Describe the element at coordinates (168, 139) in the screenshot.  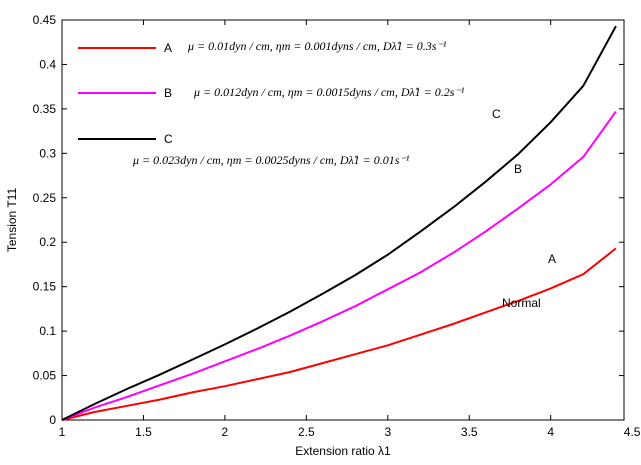
I see `legend-label-c: C` at that location.